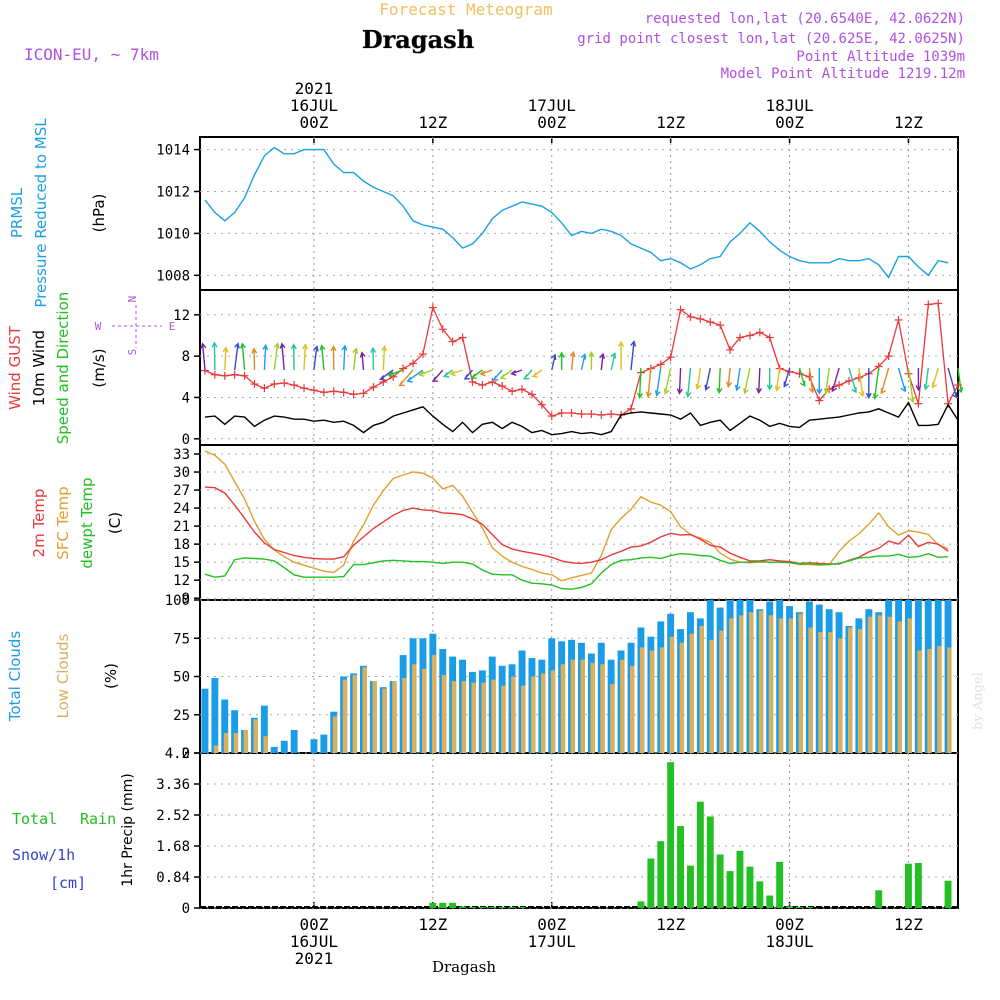  I want to click on y-tick-label: 21, so click(181, 527).